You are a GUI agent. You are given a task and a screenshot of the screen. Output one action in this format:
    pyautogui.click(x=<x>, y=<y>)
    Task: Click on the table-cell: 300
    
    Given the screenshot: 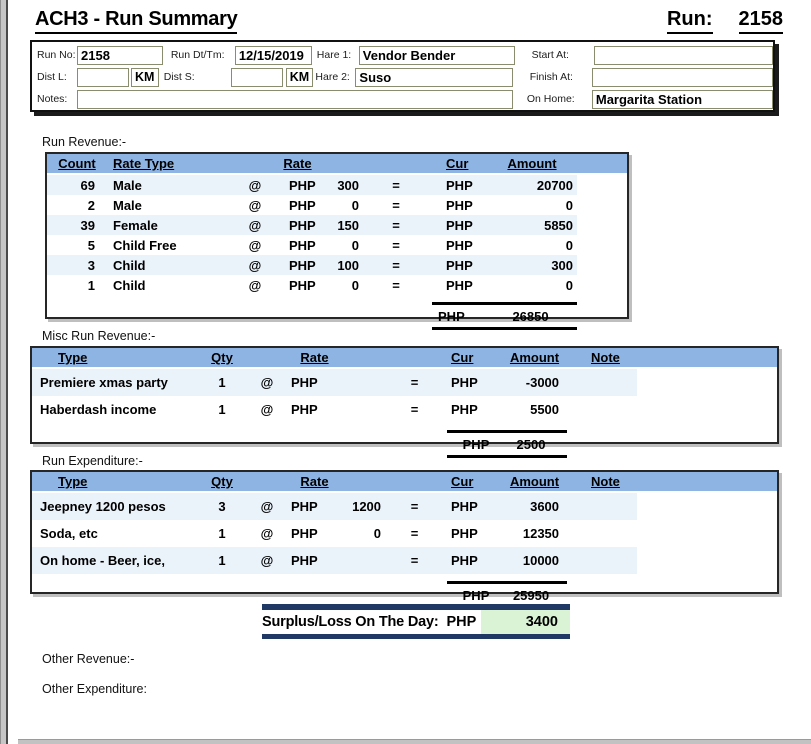 What is the action you would take?
    pyautogui.click(x=562, y=265)
    